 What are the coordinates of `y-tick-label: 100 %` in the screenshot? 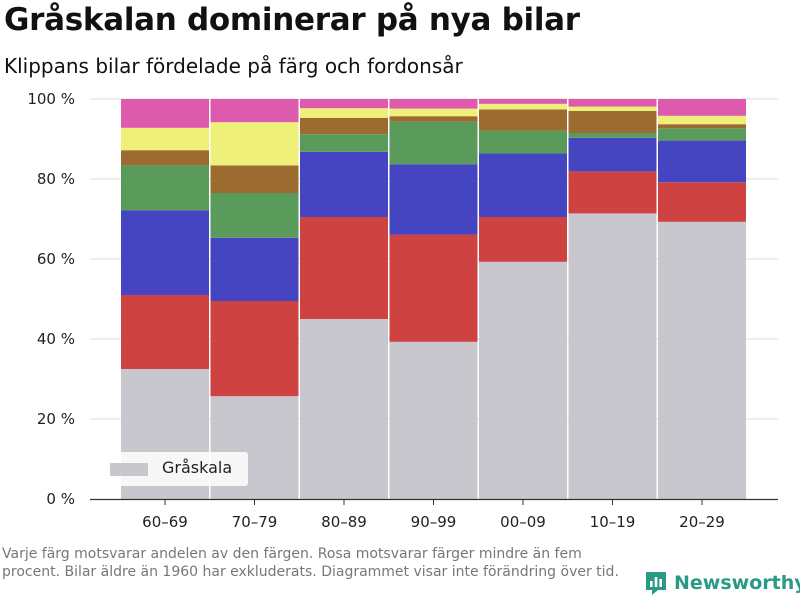 It's located at (51, 99).